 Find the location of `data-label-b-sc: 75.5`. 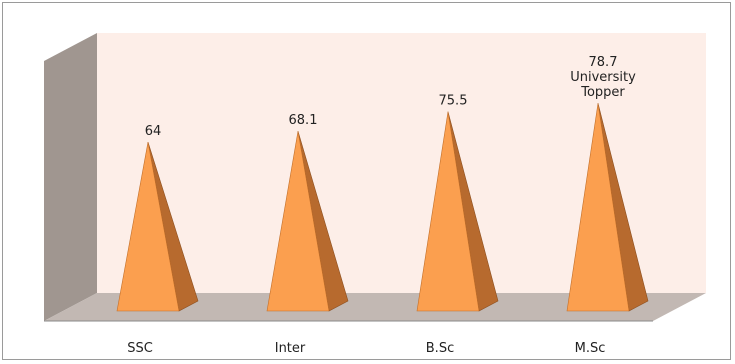

data-label-b-sc: 75.5 is located at coordinates (453, 101).